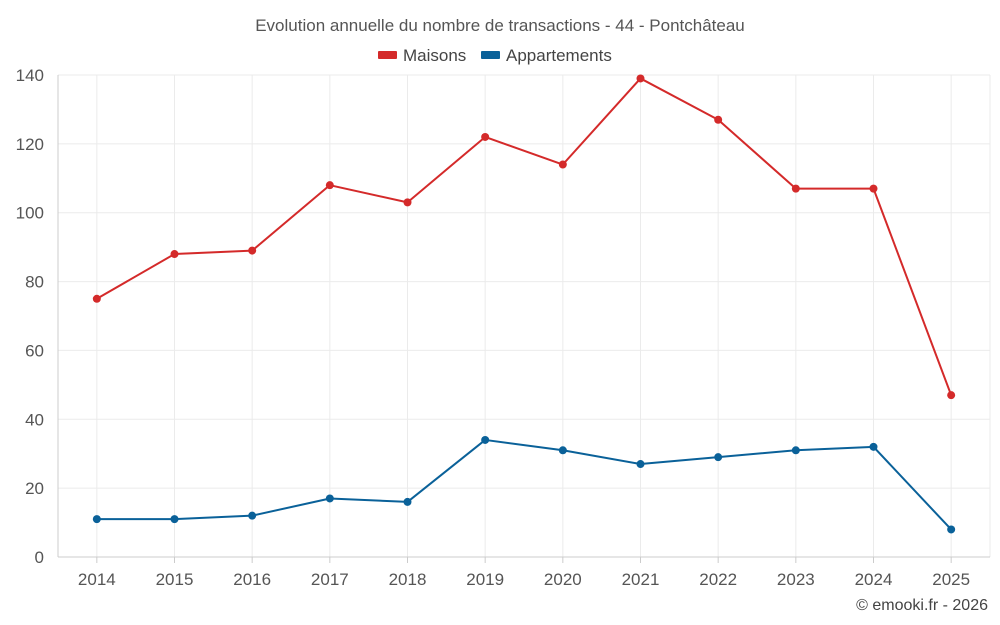  Describe the element at coordinates (490, 55) in the screenshot. I see `legend-swatch-appartements` at that location.